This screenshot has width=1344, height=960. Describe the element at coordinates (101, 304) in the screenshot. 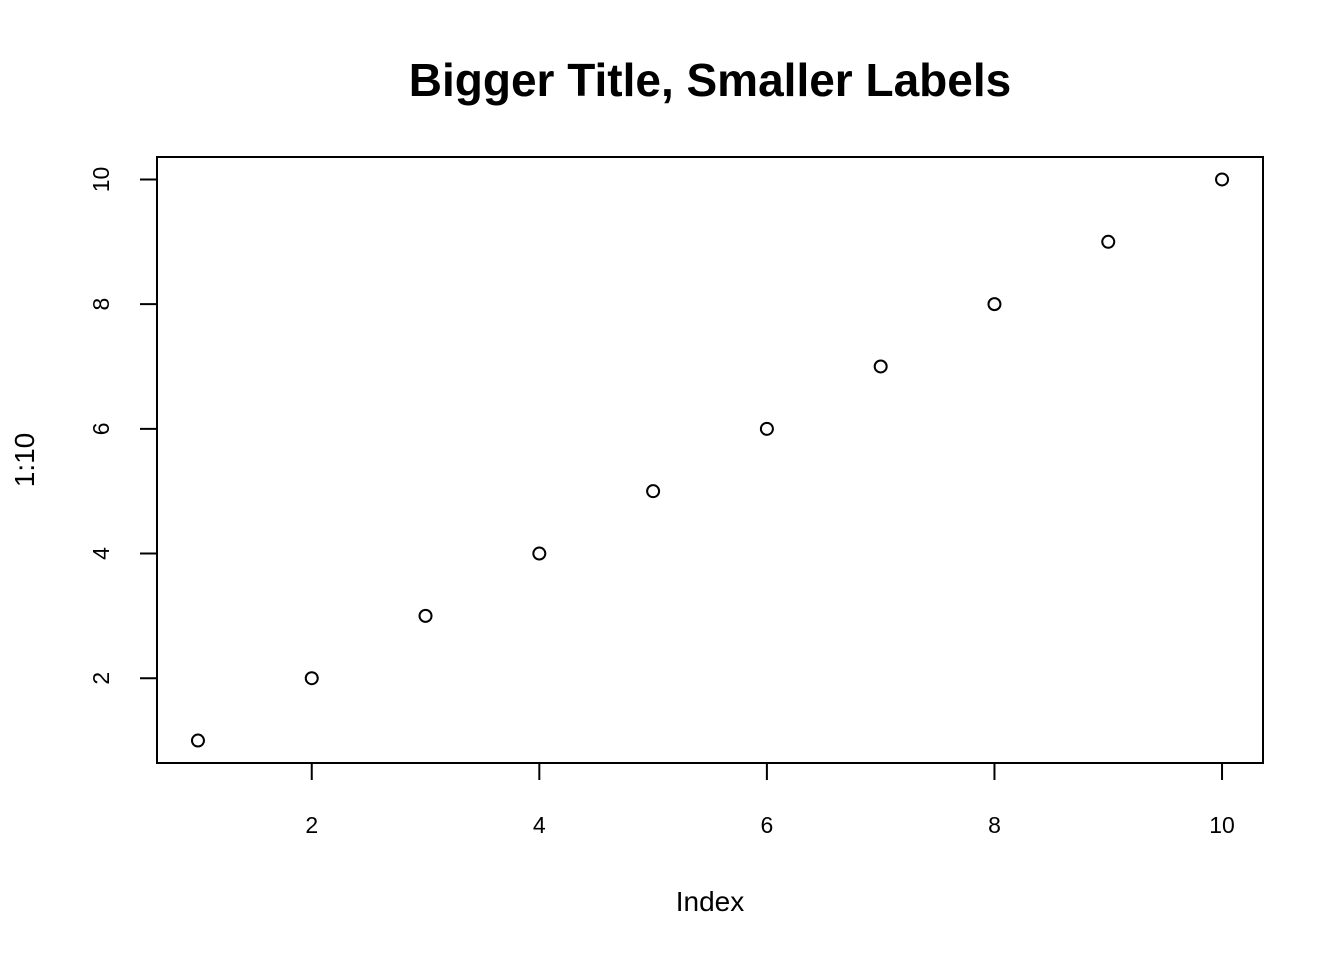

I see `y-tick-label: 8` at that location.